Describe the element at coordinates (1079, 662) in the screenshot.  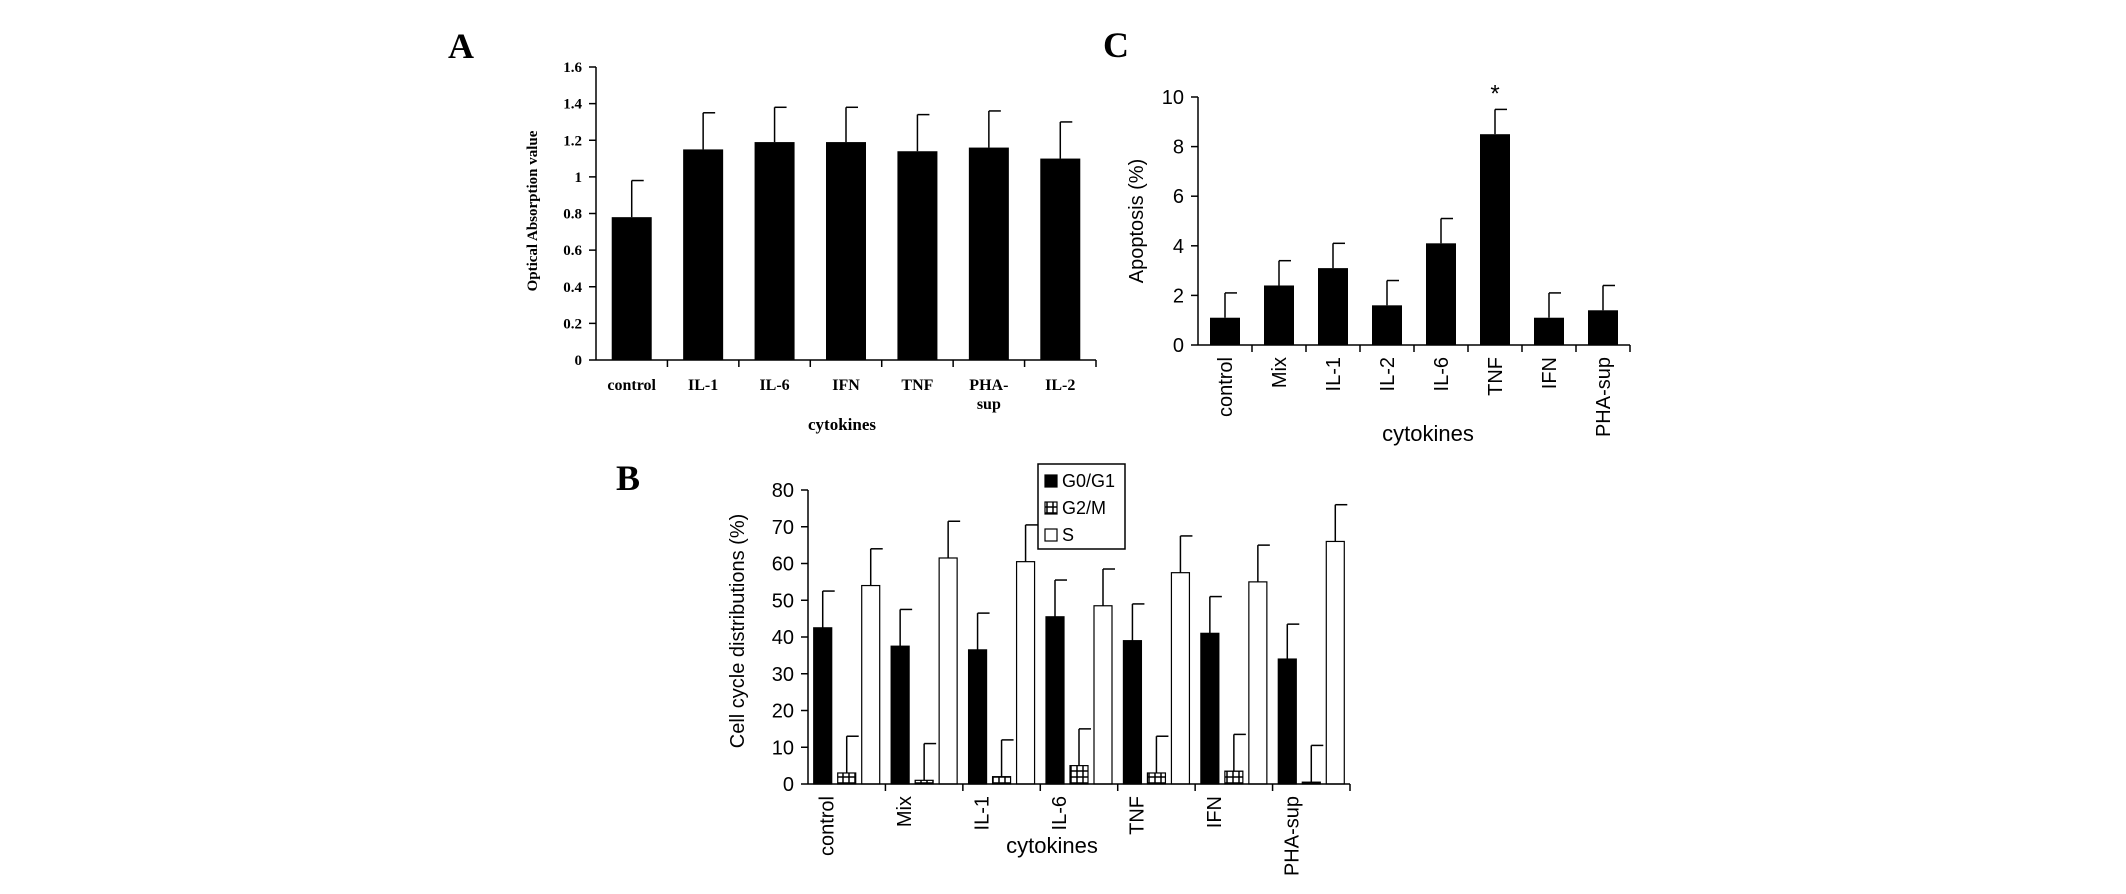
I see `panel-b-bars` at that location.